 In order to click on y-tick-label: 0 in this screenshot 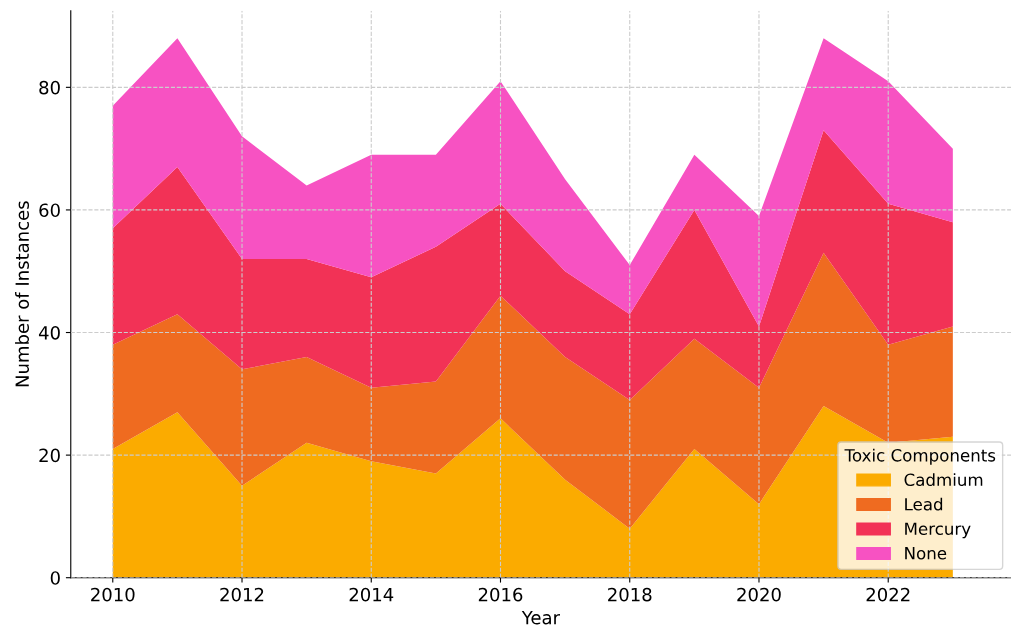, I will do `click(55, 578)`.